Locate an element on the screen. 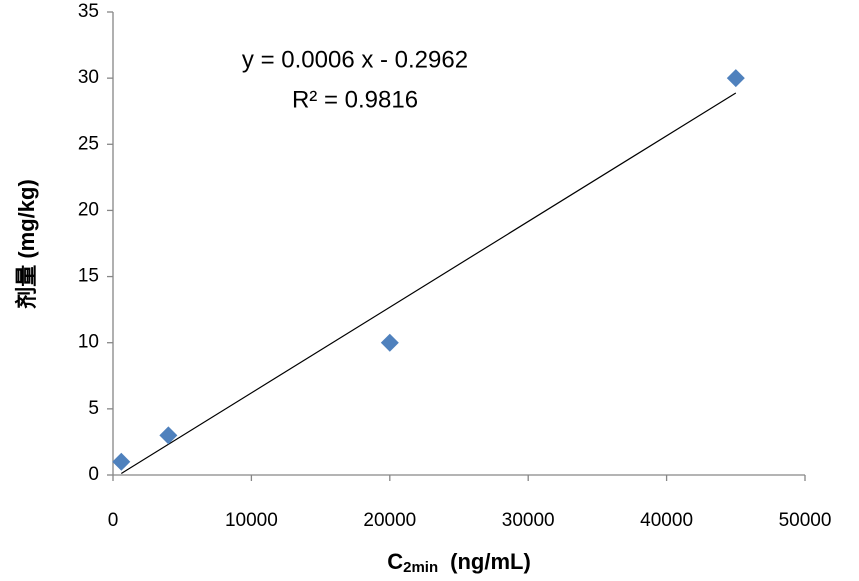 This screenshot has height=581, width=859. y-tick-label: 0 is located at coordinates (93, 474).